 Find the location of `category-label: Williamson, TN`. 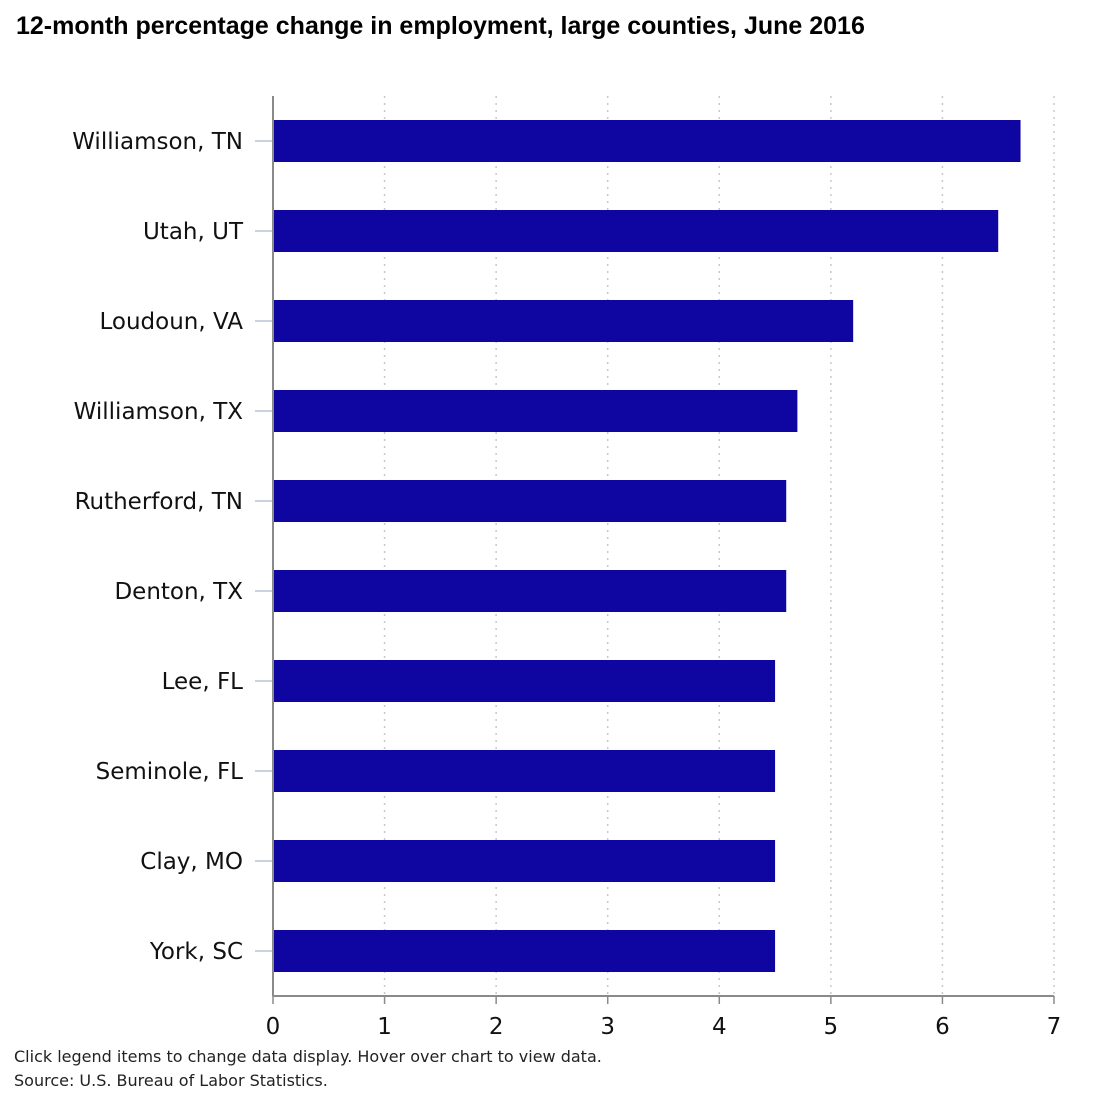

category-label: Williamson, TN is located at coordinates (157, 142).